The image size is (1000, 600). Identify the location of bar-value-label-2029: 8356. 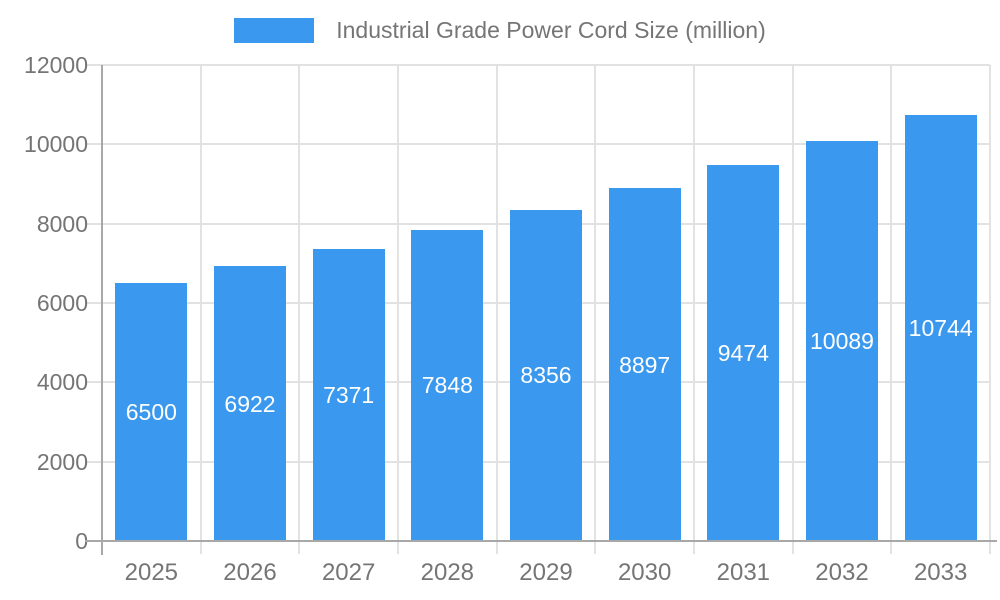
(546, 375).